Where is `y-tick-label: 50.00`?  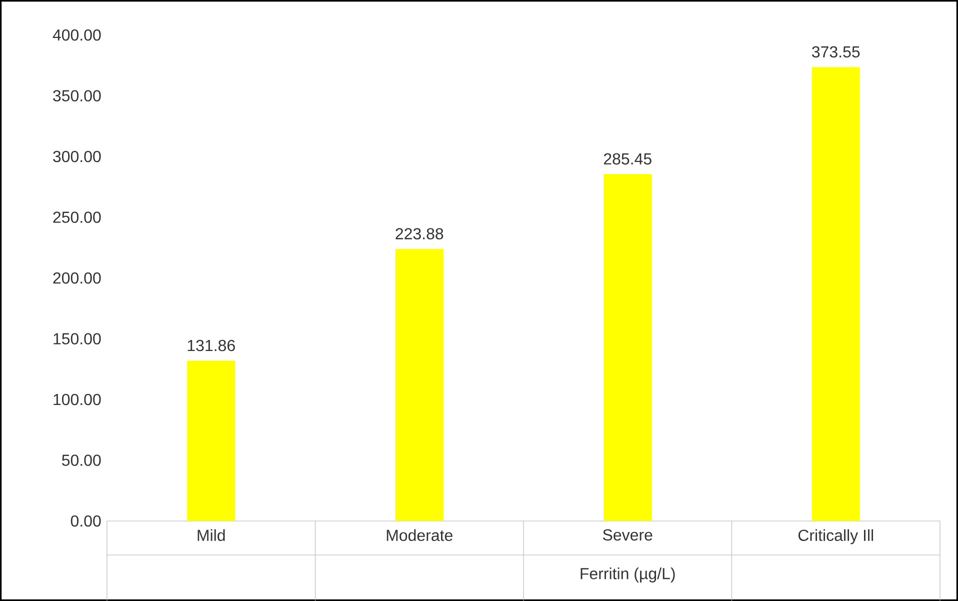
y-tick-label: 50.00 is located at coordinates (81, 460).